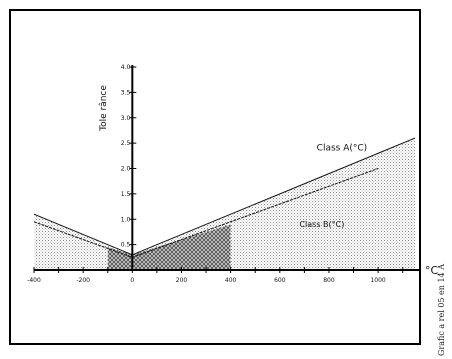  What do you see at coordinates (342, 149) in the screenshot?
I see `series-label-class-a: Class A(°C)` at bounding box center [342, 149].